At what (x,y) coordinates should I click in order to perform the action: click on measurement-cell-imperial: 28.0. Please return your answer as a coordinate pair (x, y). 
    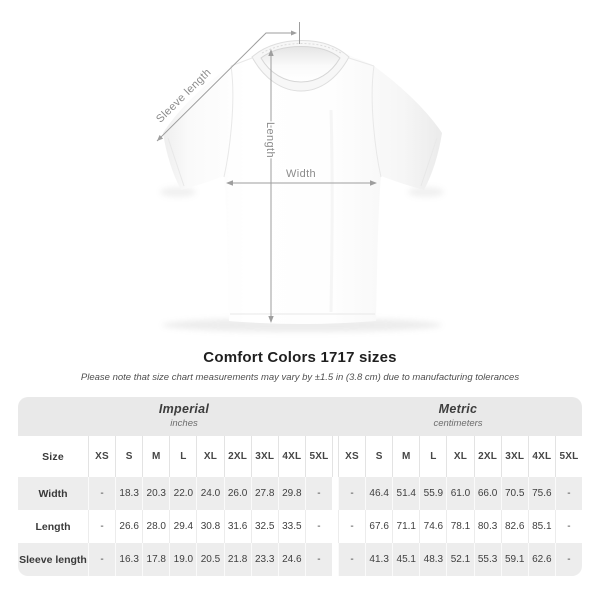
    Looking at the image, I should click on (156, 526).